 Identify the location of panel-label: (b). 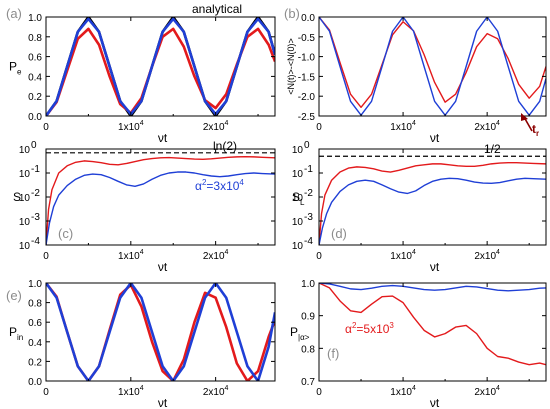
(292, 13).